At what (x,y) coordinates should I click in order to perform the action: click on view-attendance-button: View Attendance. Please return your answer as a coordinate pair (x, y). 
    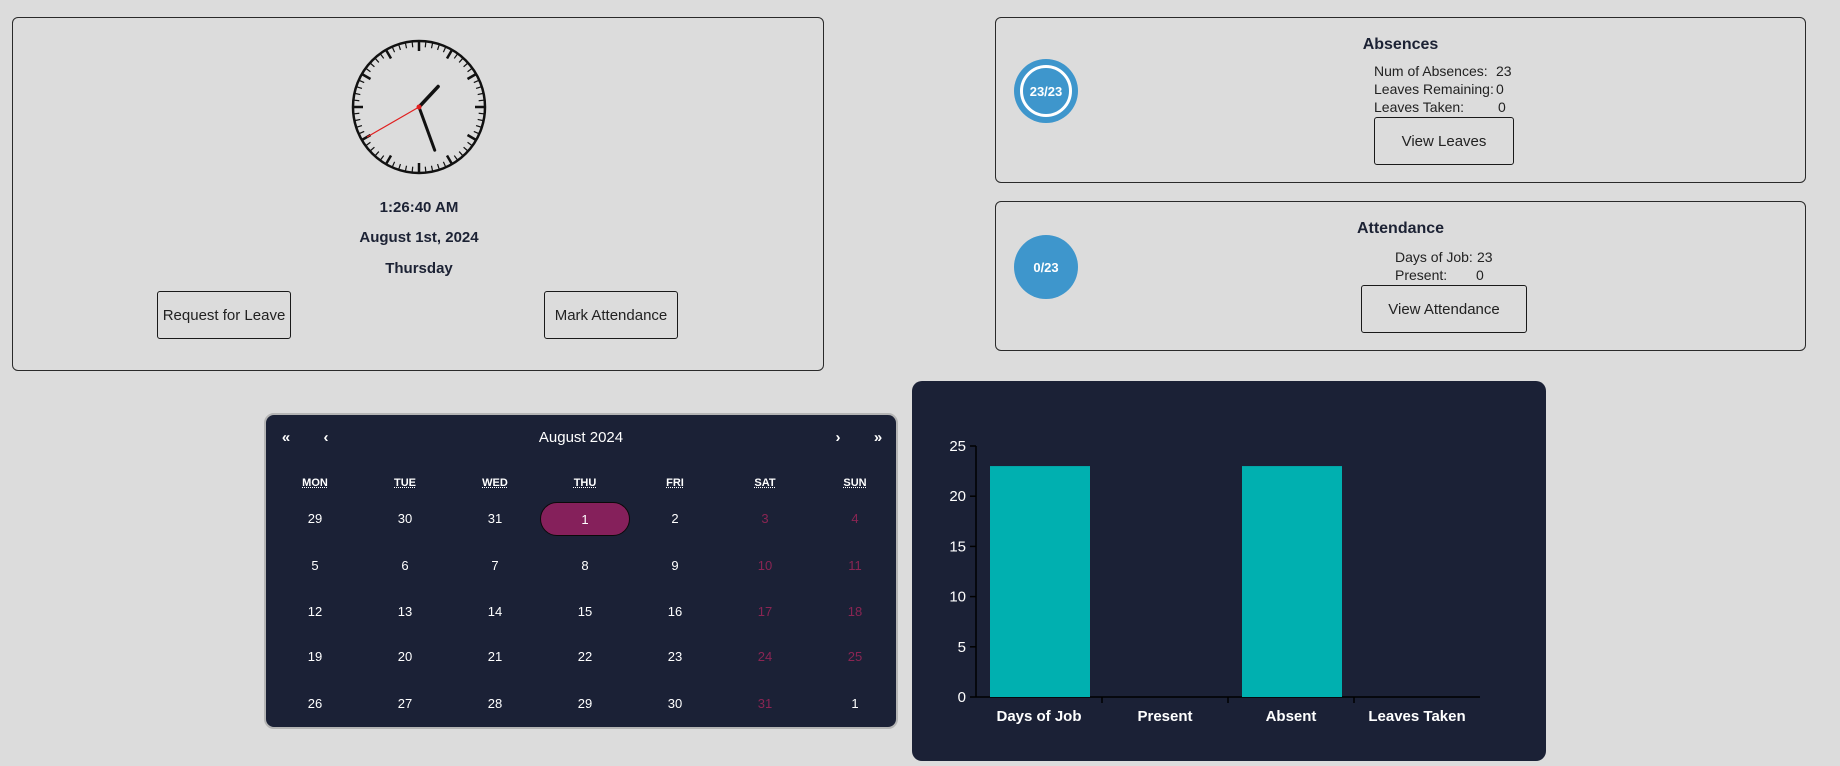
    Looking at the image, I should click on (1444, 309).